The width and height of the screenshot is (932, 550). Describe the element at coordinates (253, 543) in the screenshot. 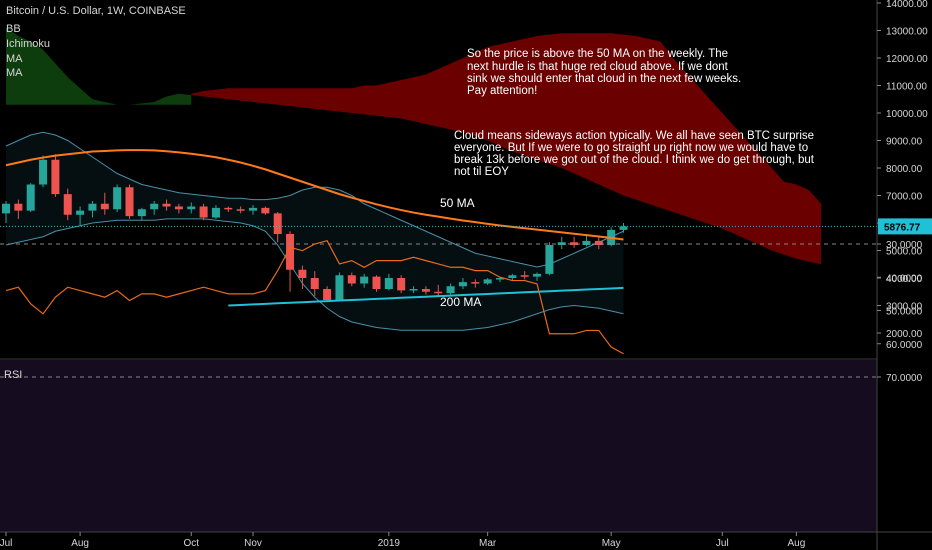

I see `time-tick-label: Nov` at that location.